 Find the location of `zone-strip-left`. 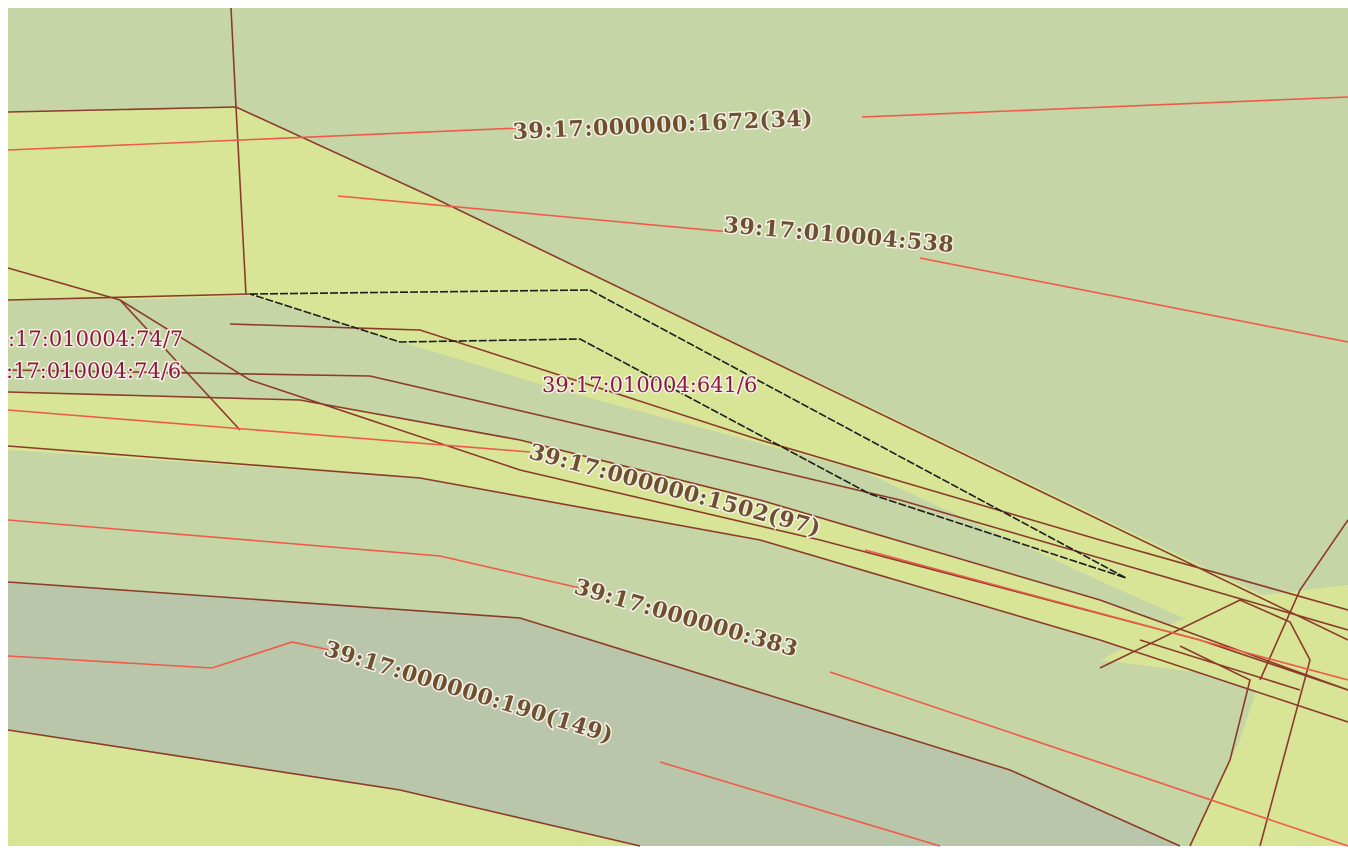

zone-strip-left is located at coordinates (129, 284).